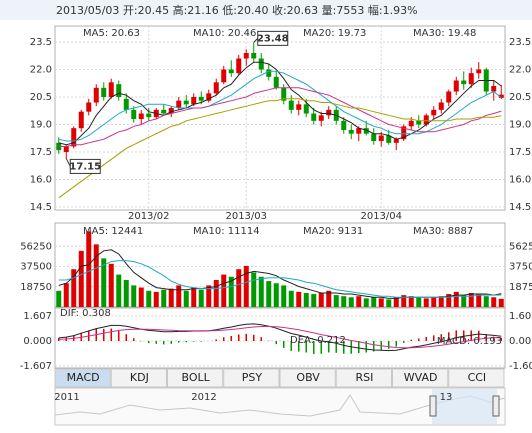 Image resolution: width=532 pixels, height=433 pixels. Describe the element at coordinates (464, 406) in the screenshot. I see `navigator-window` at that location.